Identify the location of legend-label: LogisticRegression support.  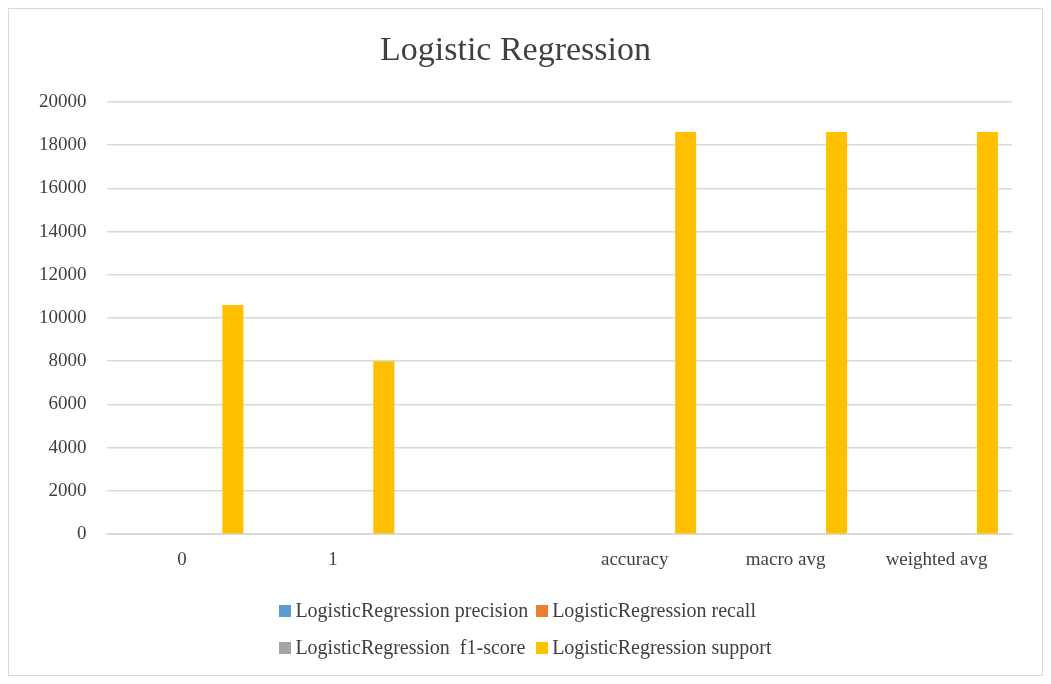
(662, 647).